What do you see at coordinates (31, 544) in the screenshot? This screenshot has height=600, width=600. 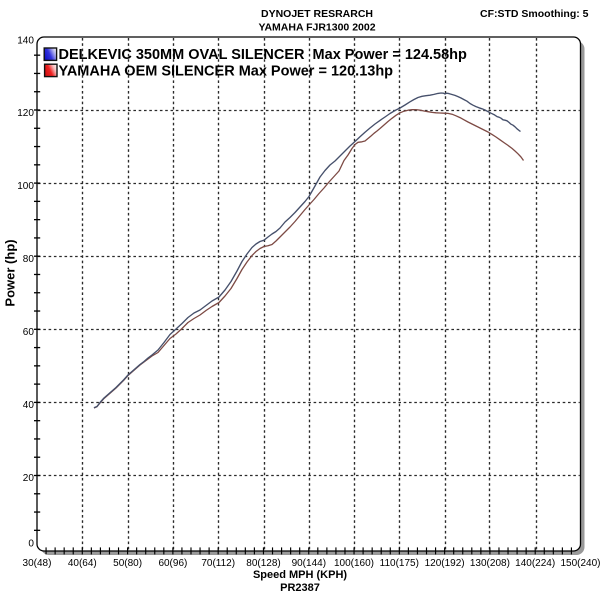 I see `svg-text: 0` at bounding box center [31, 544].